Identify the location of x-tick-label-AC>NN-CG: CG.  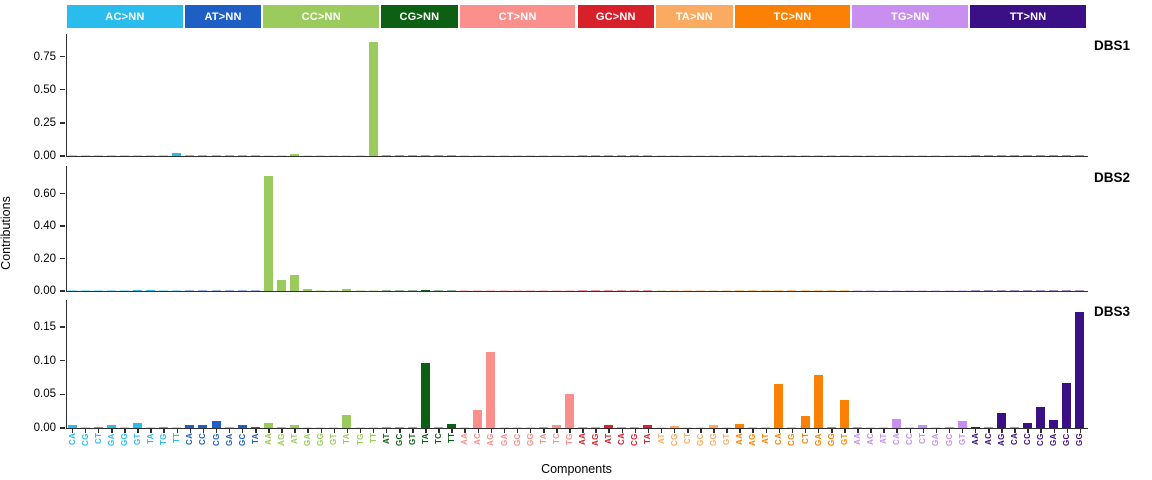
(85, 439).